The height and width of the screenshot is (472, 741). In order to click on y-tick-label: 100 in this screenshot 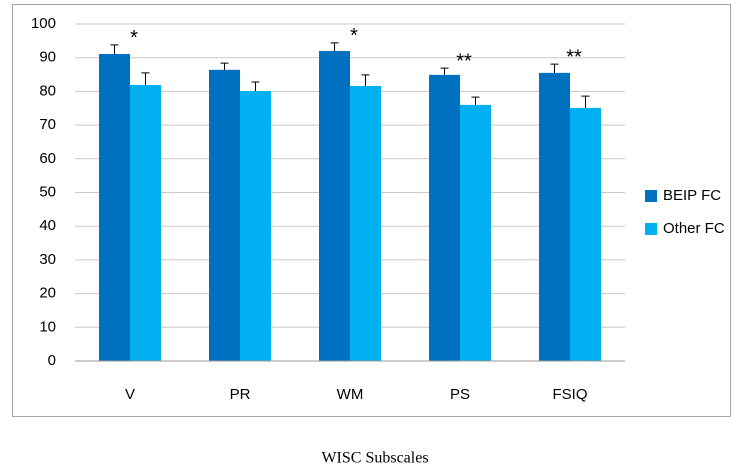, I will do `click(43, 23)`.